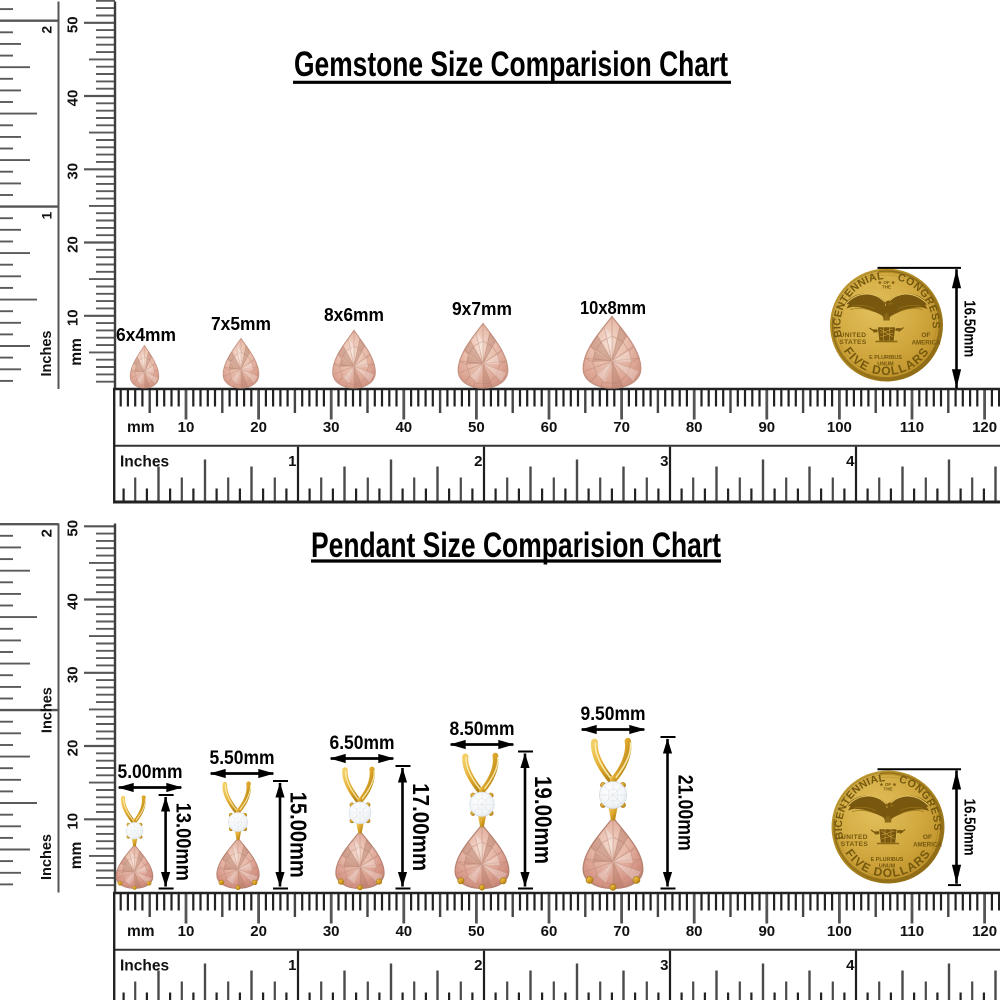 The image size is (1000, 1000). What do you see at coordinates (613, 714) in the screenshot?
I see `svg-text: 9.50mm` at bounding box center [613, 714].